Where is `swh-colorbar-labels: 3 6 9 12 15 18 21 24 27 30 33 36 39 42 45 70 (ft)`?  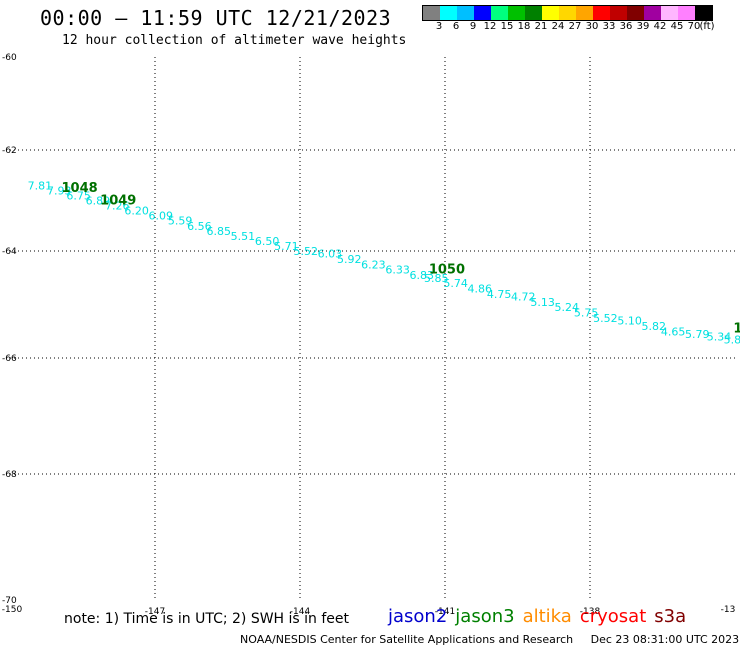 swh-colorbar-labels: 3 6 9 12 15 18 21 24 27 30 33 36 39 42 45 70 (ft) is located at coordinates (581, 28).